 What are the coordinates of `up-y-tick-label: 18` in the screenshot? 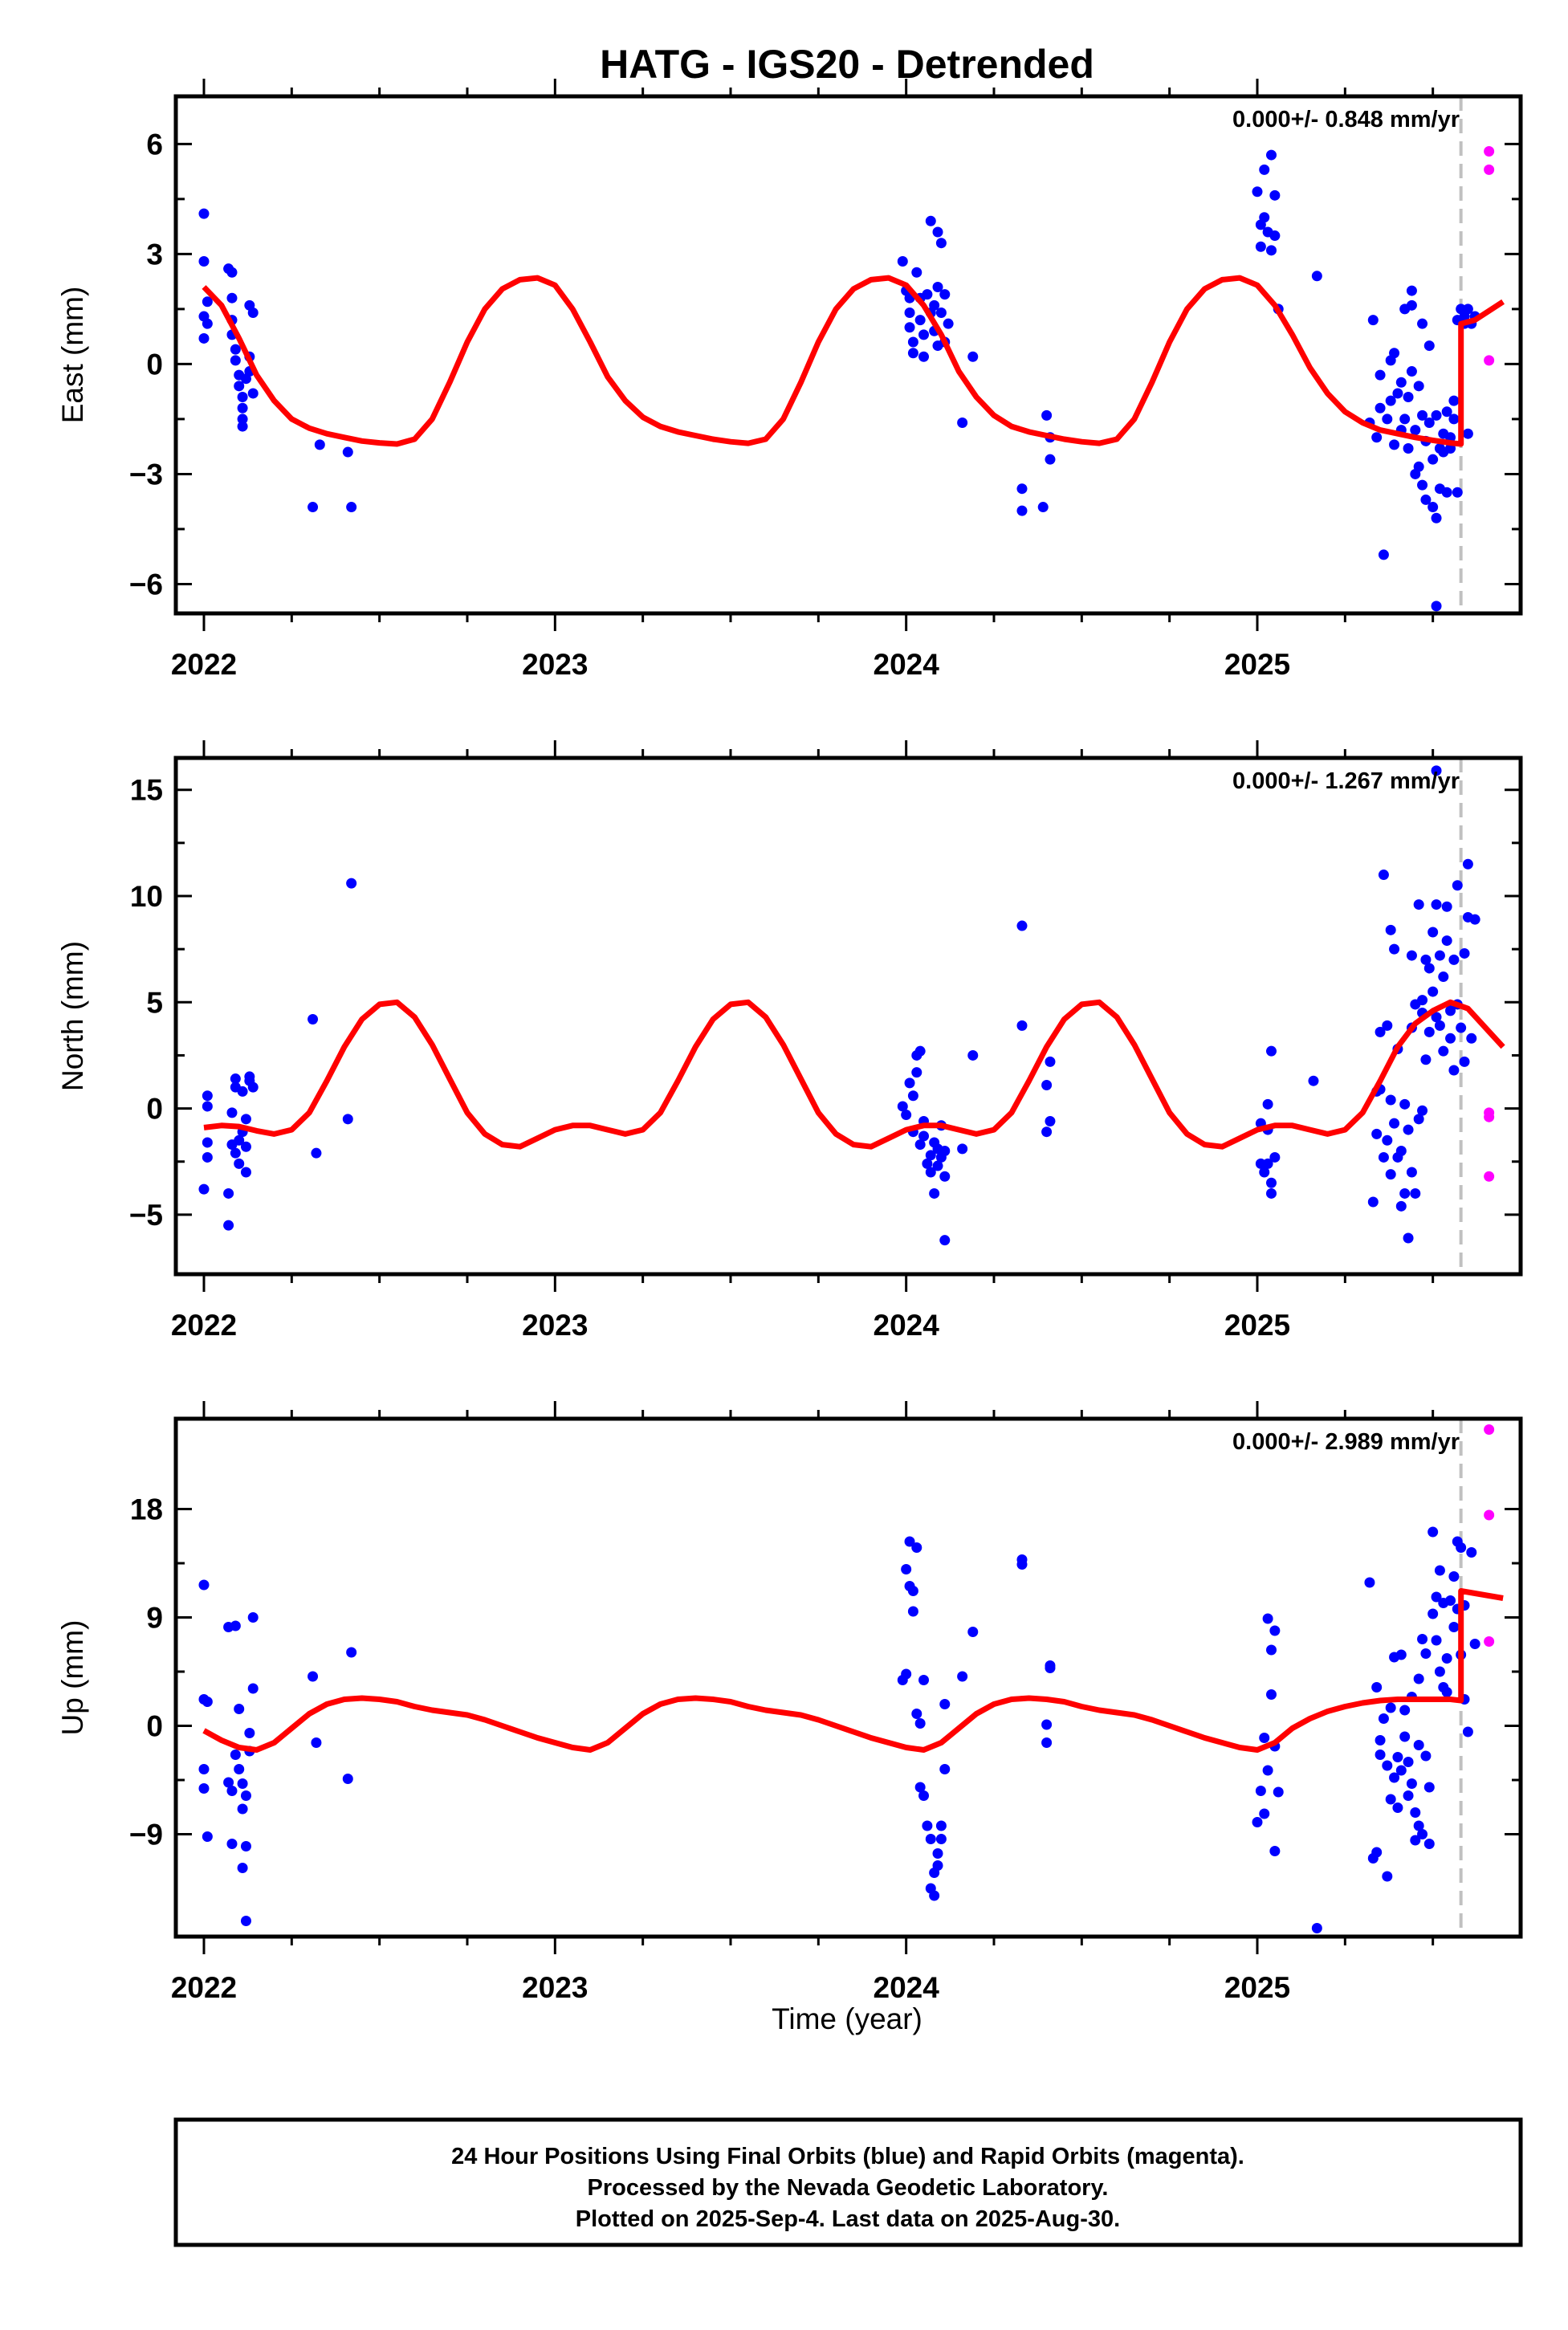 It's located at (146, 1509).